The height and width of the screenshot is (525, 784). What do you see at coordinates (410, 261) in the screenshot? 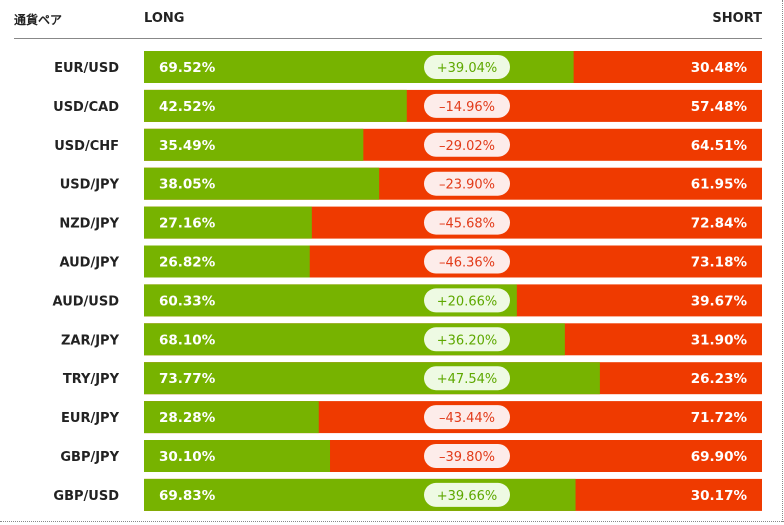
I see `table-row: AUD/JPY 26.82% 73.18% –46.36%` at bounding box center [410, 261].